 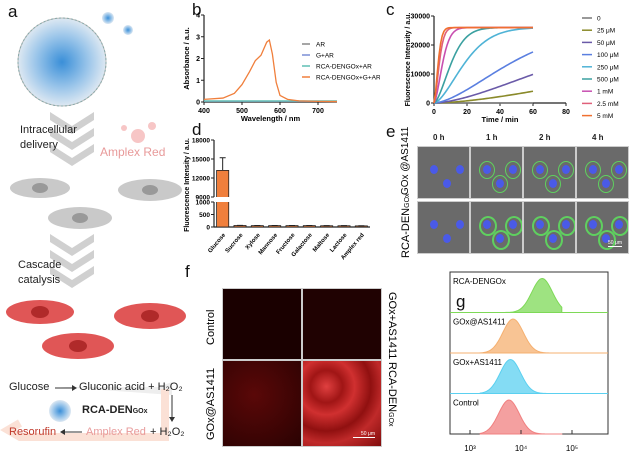 I want to click on rca-den-sub: GOx, so click(x=140, y=411).